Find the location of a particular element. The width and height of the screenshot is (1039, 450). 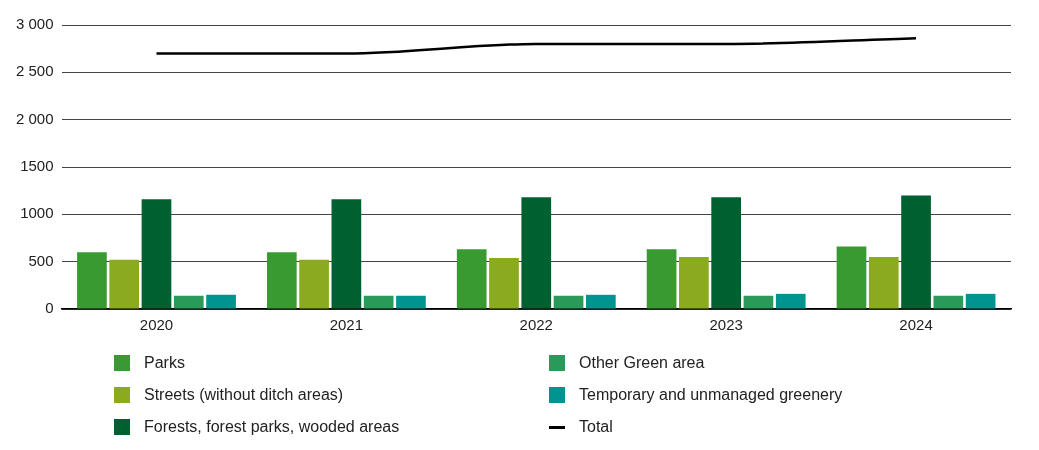

legend-label: Total is located at coordinates (596, 427).